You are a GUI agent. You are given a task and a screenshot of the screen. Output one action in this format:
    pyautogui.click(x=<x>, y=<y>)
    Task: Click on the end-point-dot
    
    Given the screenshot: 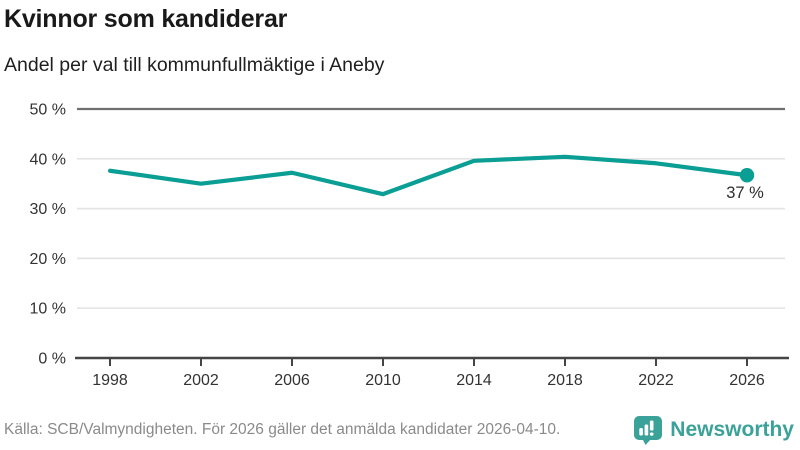 What is the action you would take?
    pyautogui.click(x=747, y=175)
    